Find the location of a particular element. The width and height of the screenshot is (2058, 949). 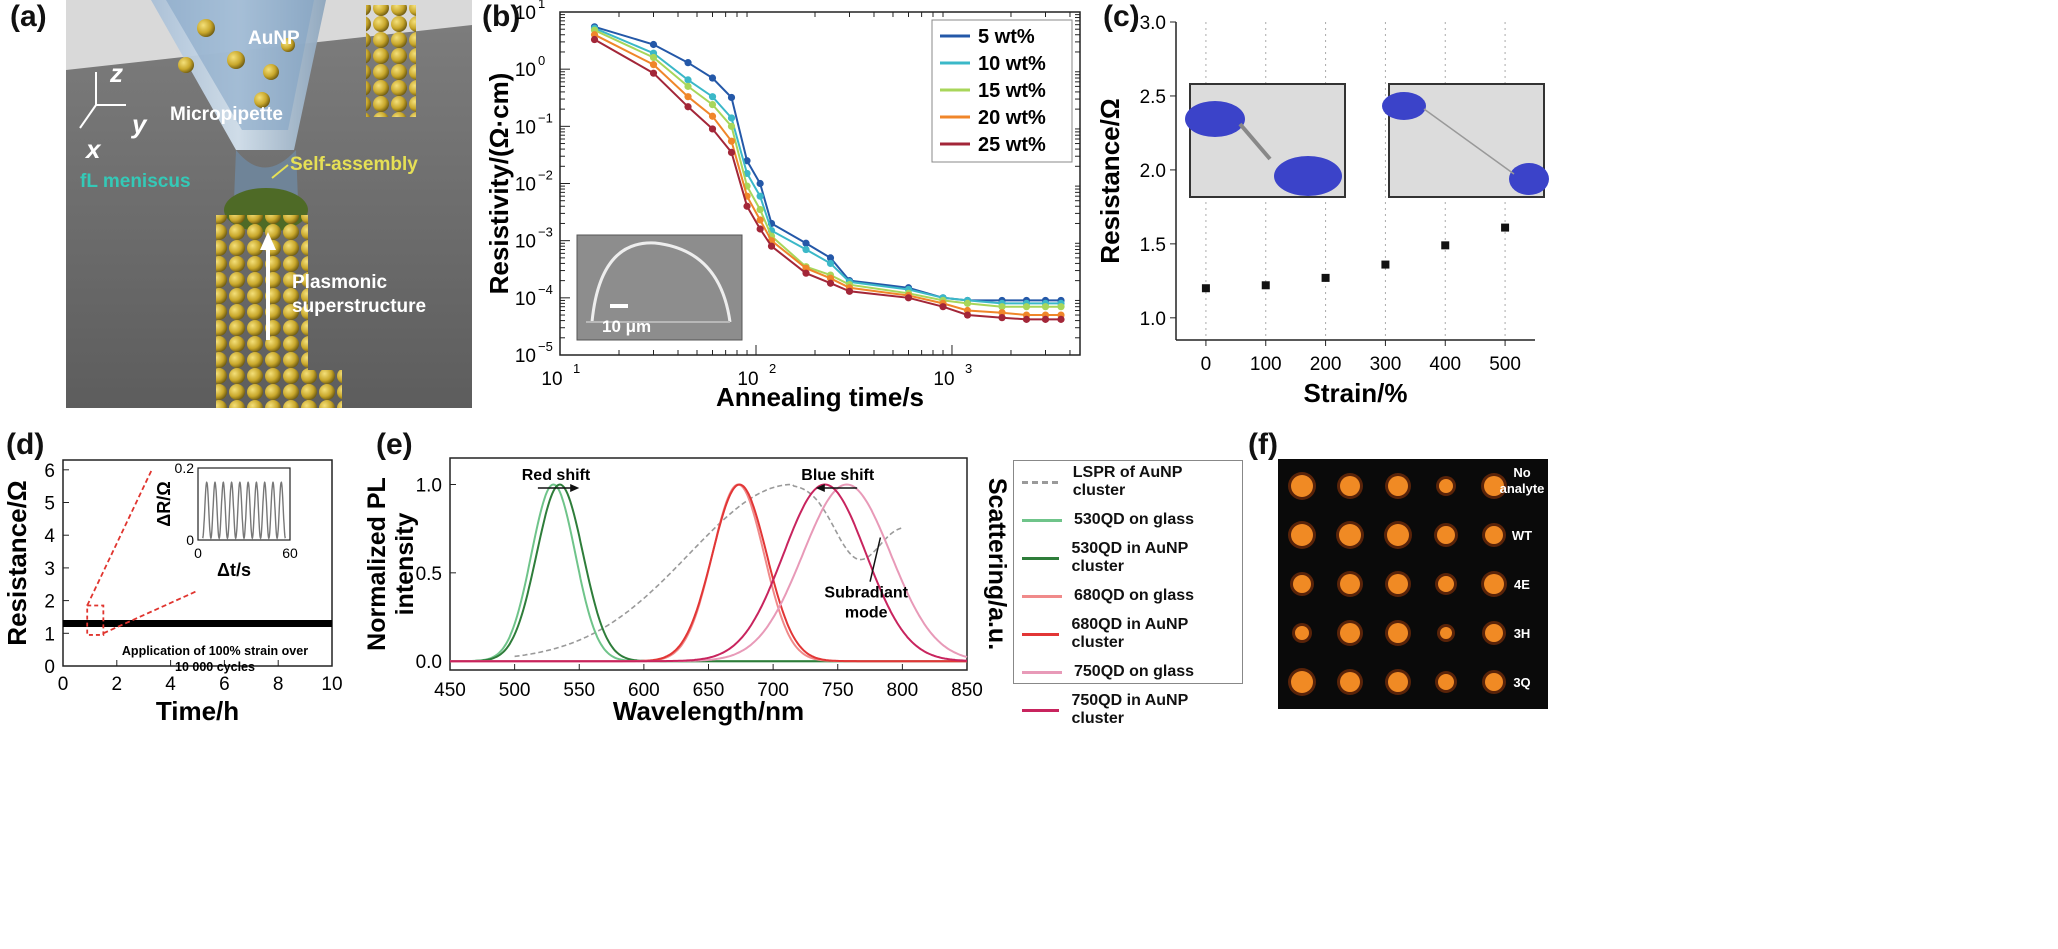

y-tick-label: 6 is located at coordinates (49, 471).